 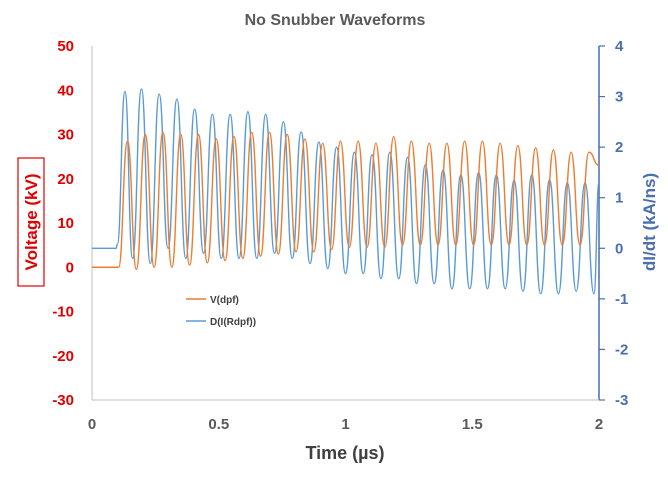 I want to click on right-axis-label: dI/dt (kA/ns), so click(x=649, y=222).